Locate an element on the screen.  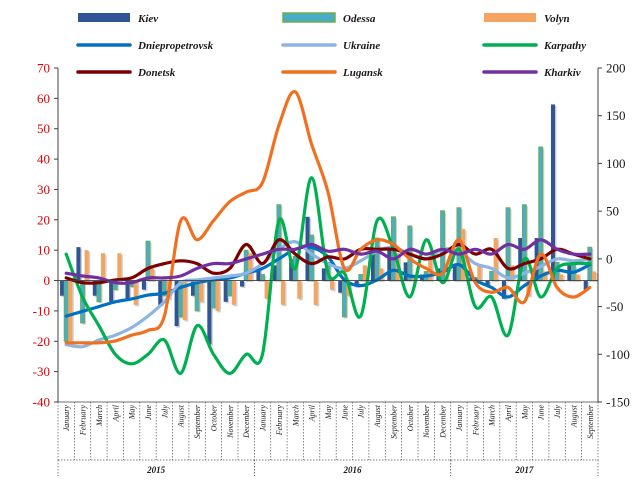
legend-item-dniepropetrovsk: Dniepropetrovsk is located at coordinates (145, 46).